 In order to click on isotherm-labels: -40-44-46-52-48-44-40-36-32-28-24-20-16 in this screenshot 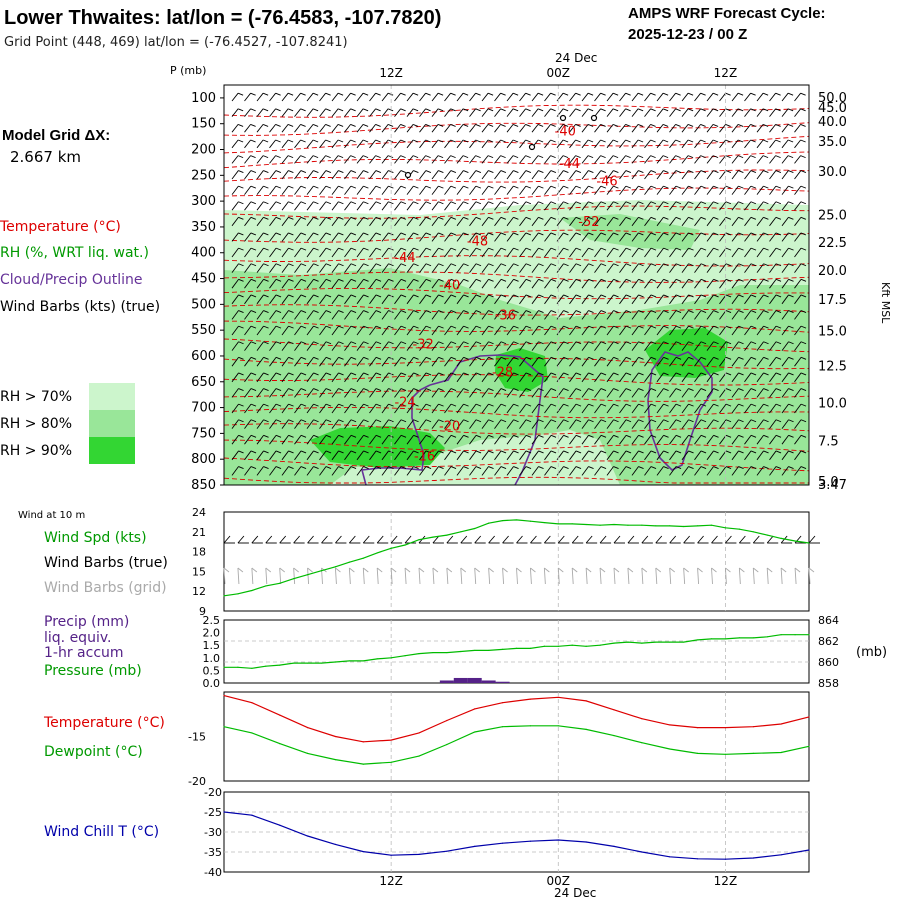, I will do `click(505, 294)`.